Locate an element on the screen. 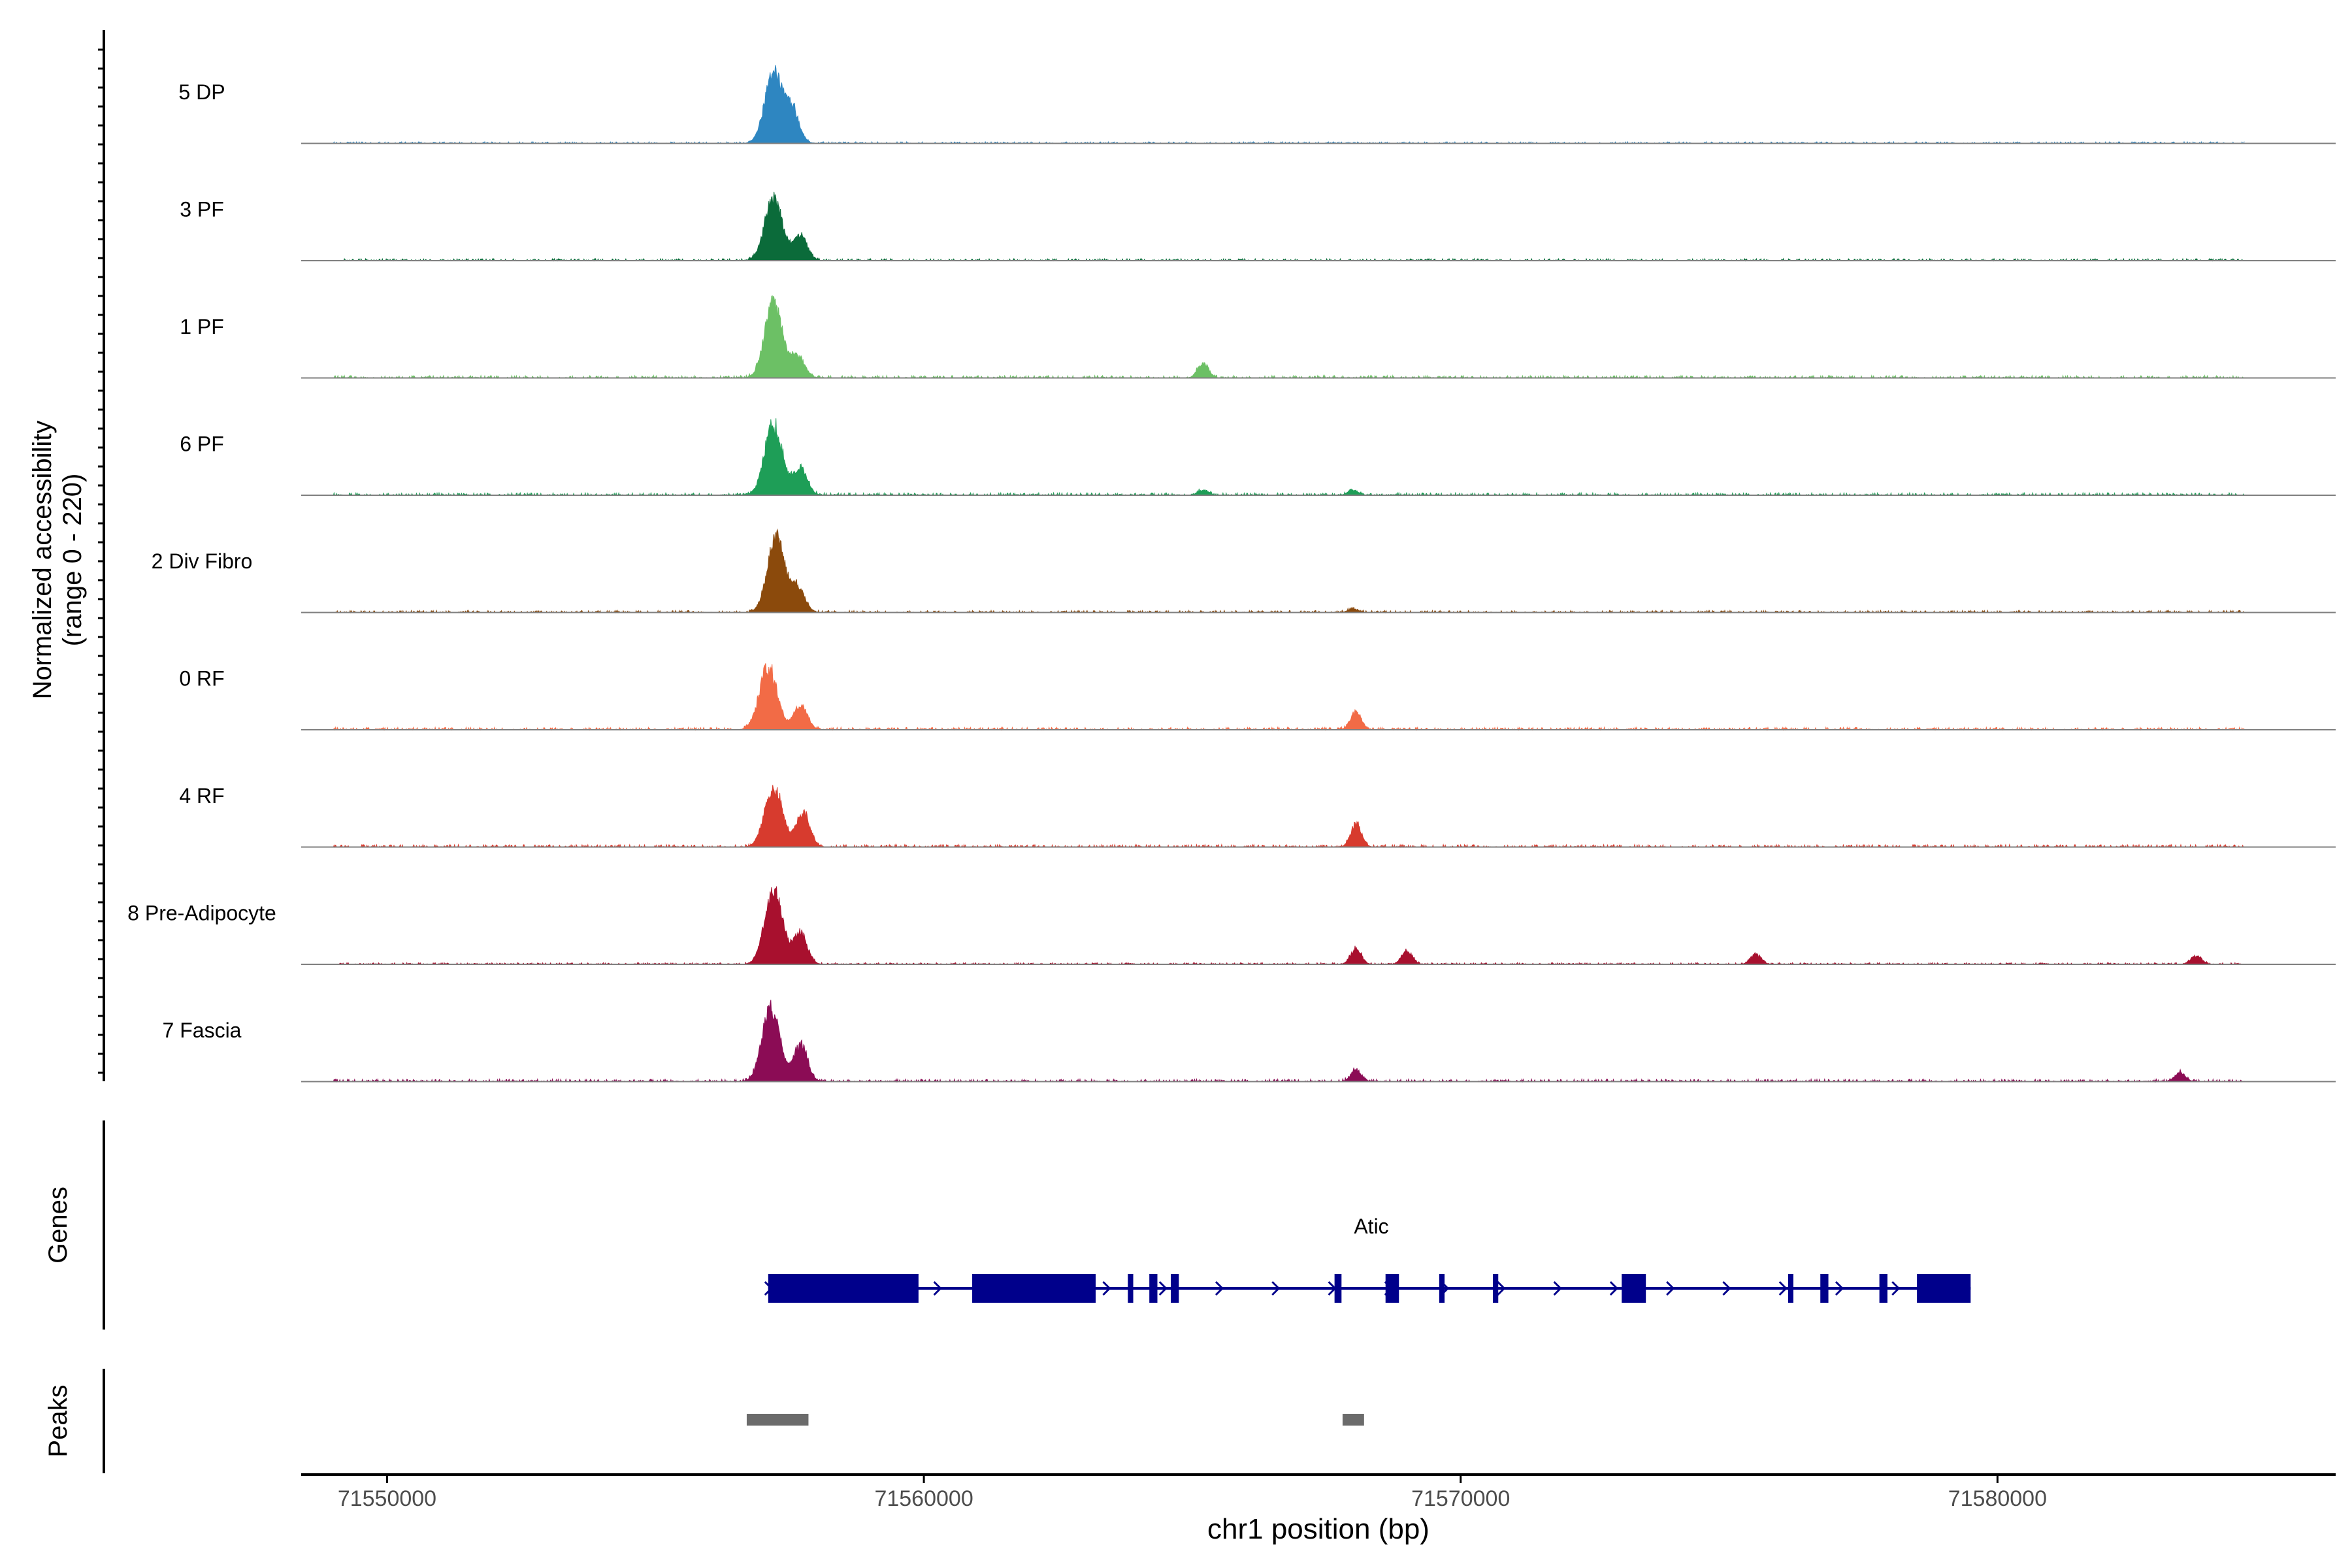 The width and height of the screenshot is (2352, 1568). coverage-track: 7 Fascia is located at coordinates (1249, 1041).